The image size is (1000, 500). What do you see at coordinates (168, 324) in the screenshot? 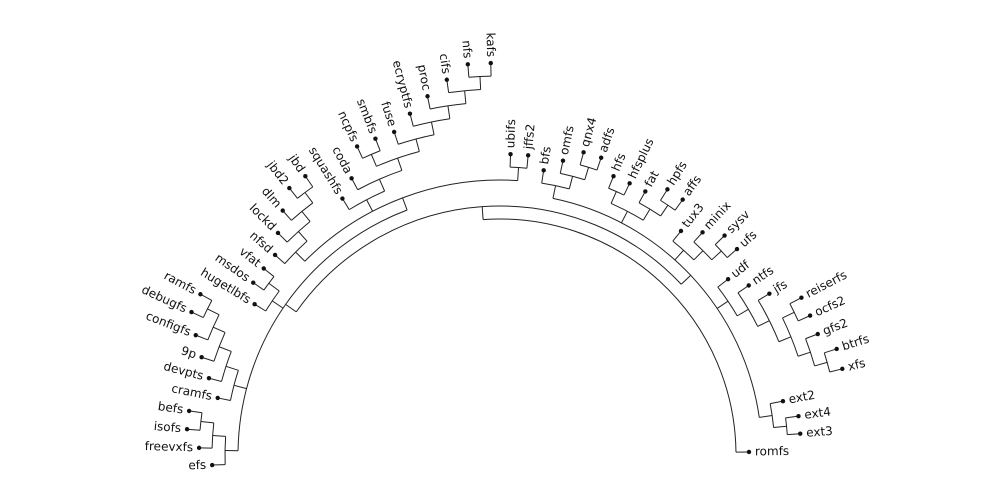
I see `leaf-label: configfs` at bounding box center [168, 324].